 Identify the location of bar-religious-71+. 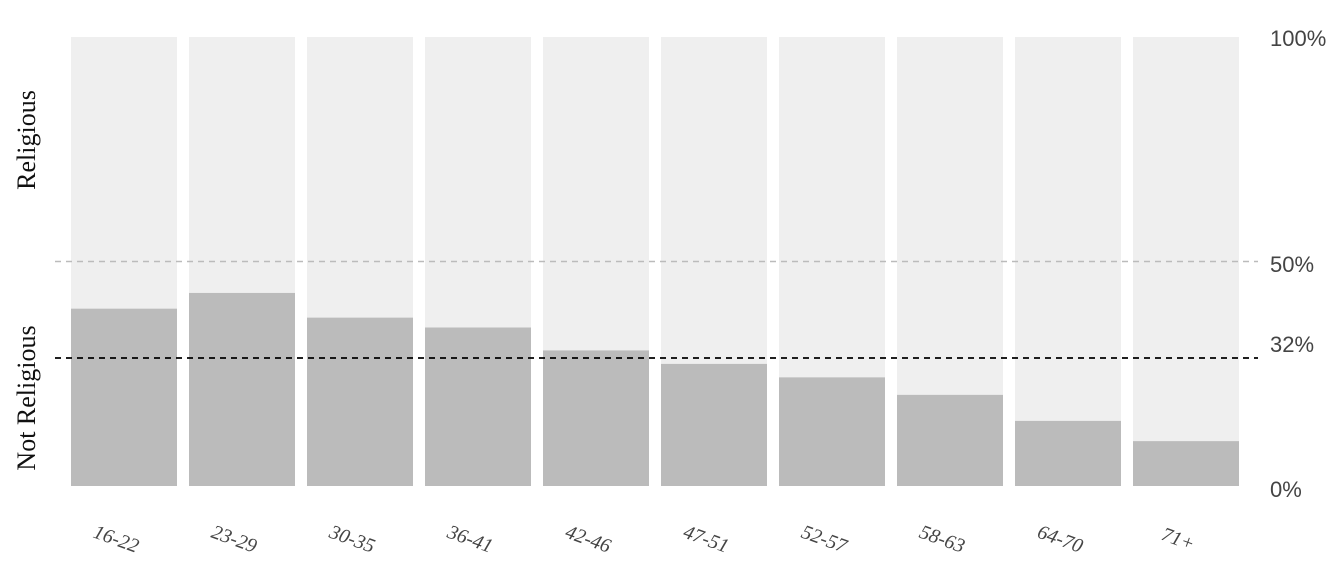
(1186, 239).